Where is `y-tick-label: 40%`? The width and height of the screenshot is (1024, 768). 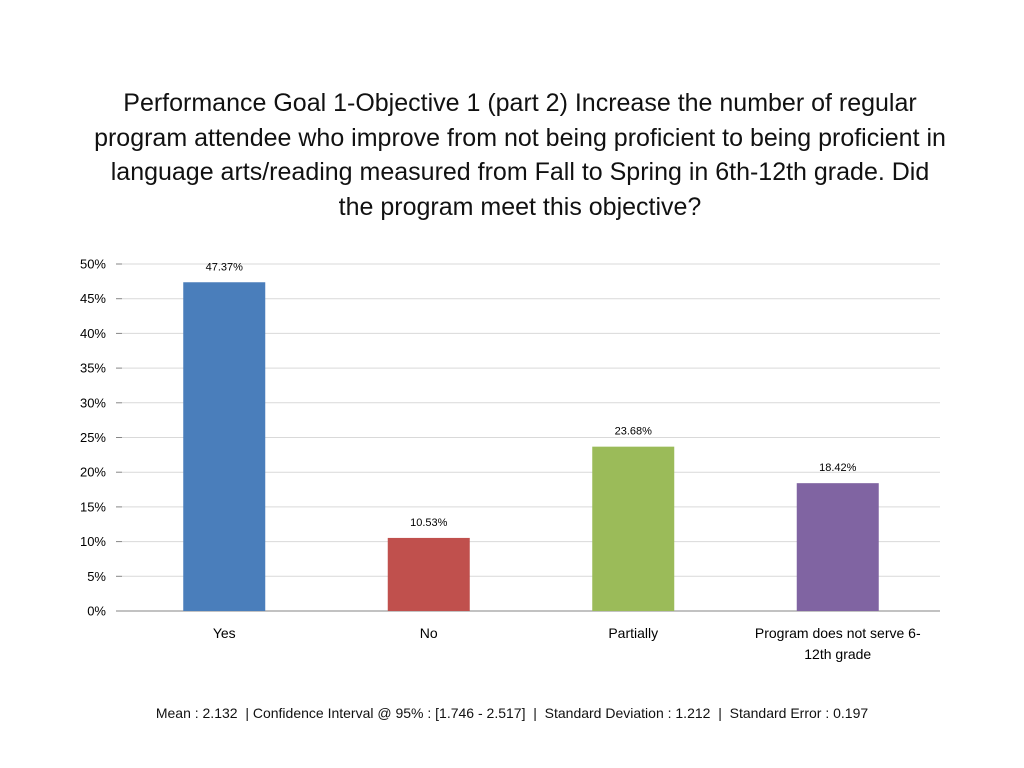 y-tick-label: 40% is located at coordinates (93, 333).